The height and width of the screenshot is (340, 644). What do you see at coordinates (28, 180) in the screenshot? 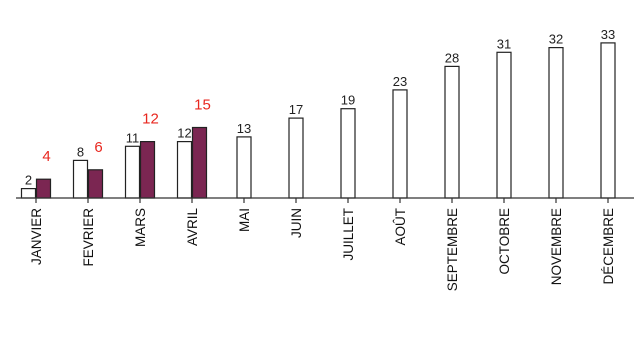
I see `data-label-janvier-series1: 2` at bounding box center [28, 180].